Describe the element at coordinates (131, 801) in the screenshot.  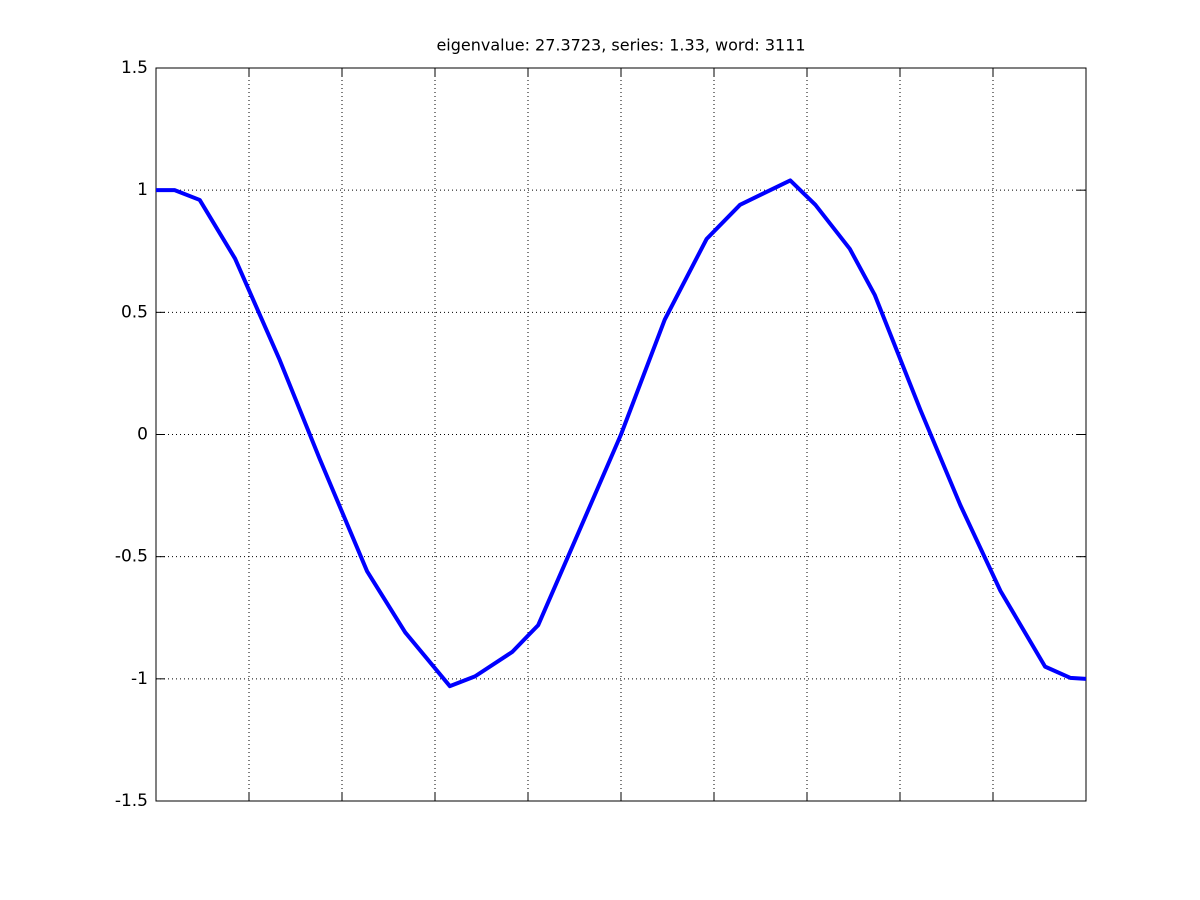
I see `y-tick-label: -1.5` at that location.